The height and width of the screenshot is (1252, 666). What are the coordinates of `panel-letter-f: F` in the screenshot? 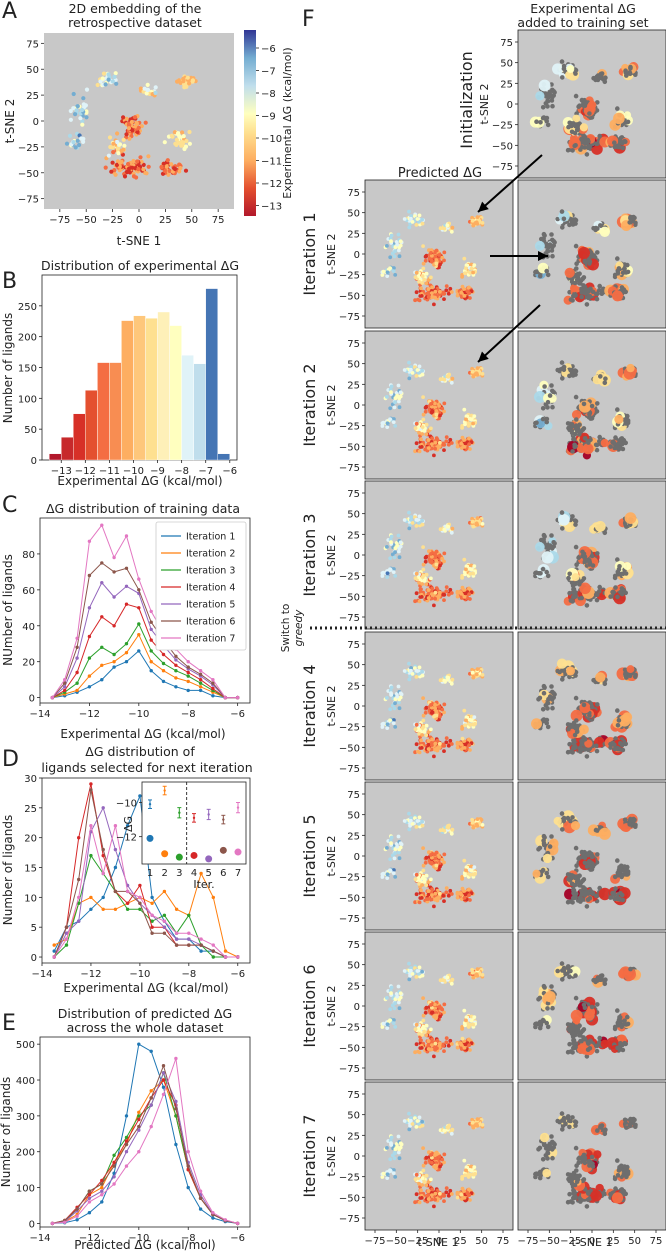 It's located at (308, 19).